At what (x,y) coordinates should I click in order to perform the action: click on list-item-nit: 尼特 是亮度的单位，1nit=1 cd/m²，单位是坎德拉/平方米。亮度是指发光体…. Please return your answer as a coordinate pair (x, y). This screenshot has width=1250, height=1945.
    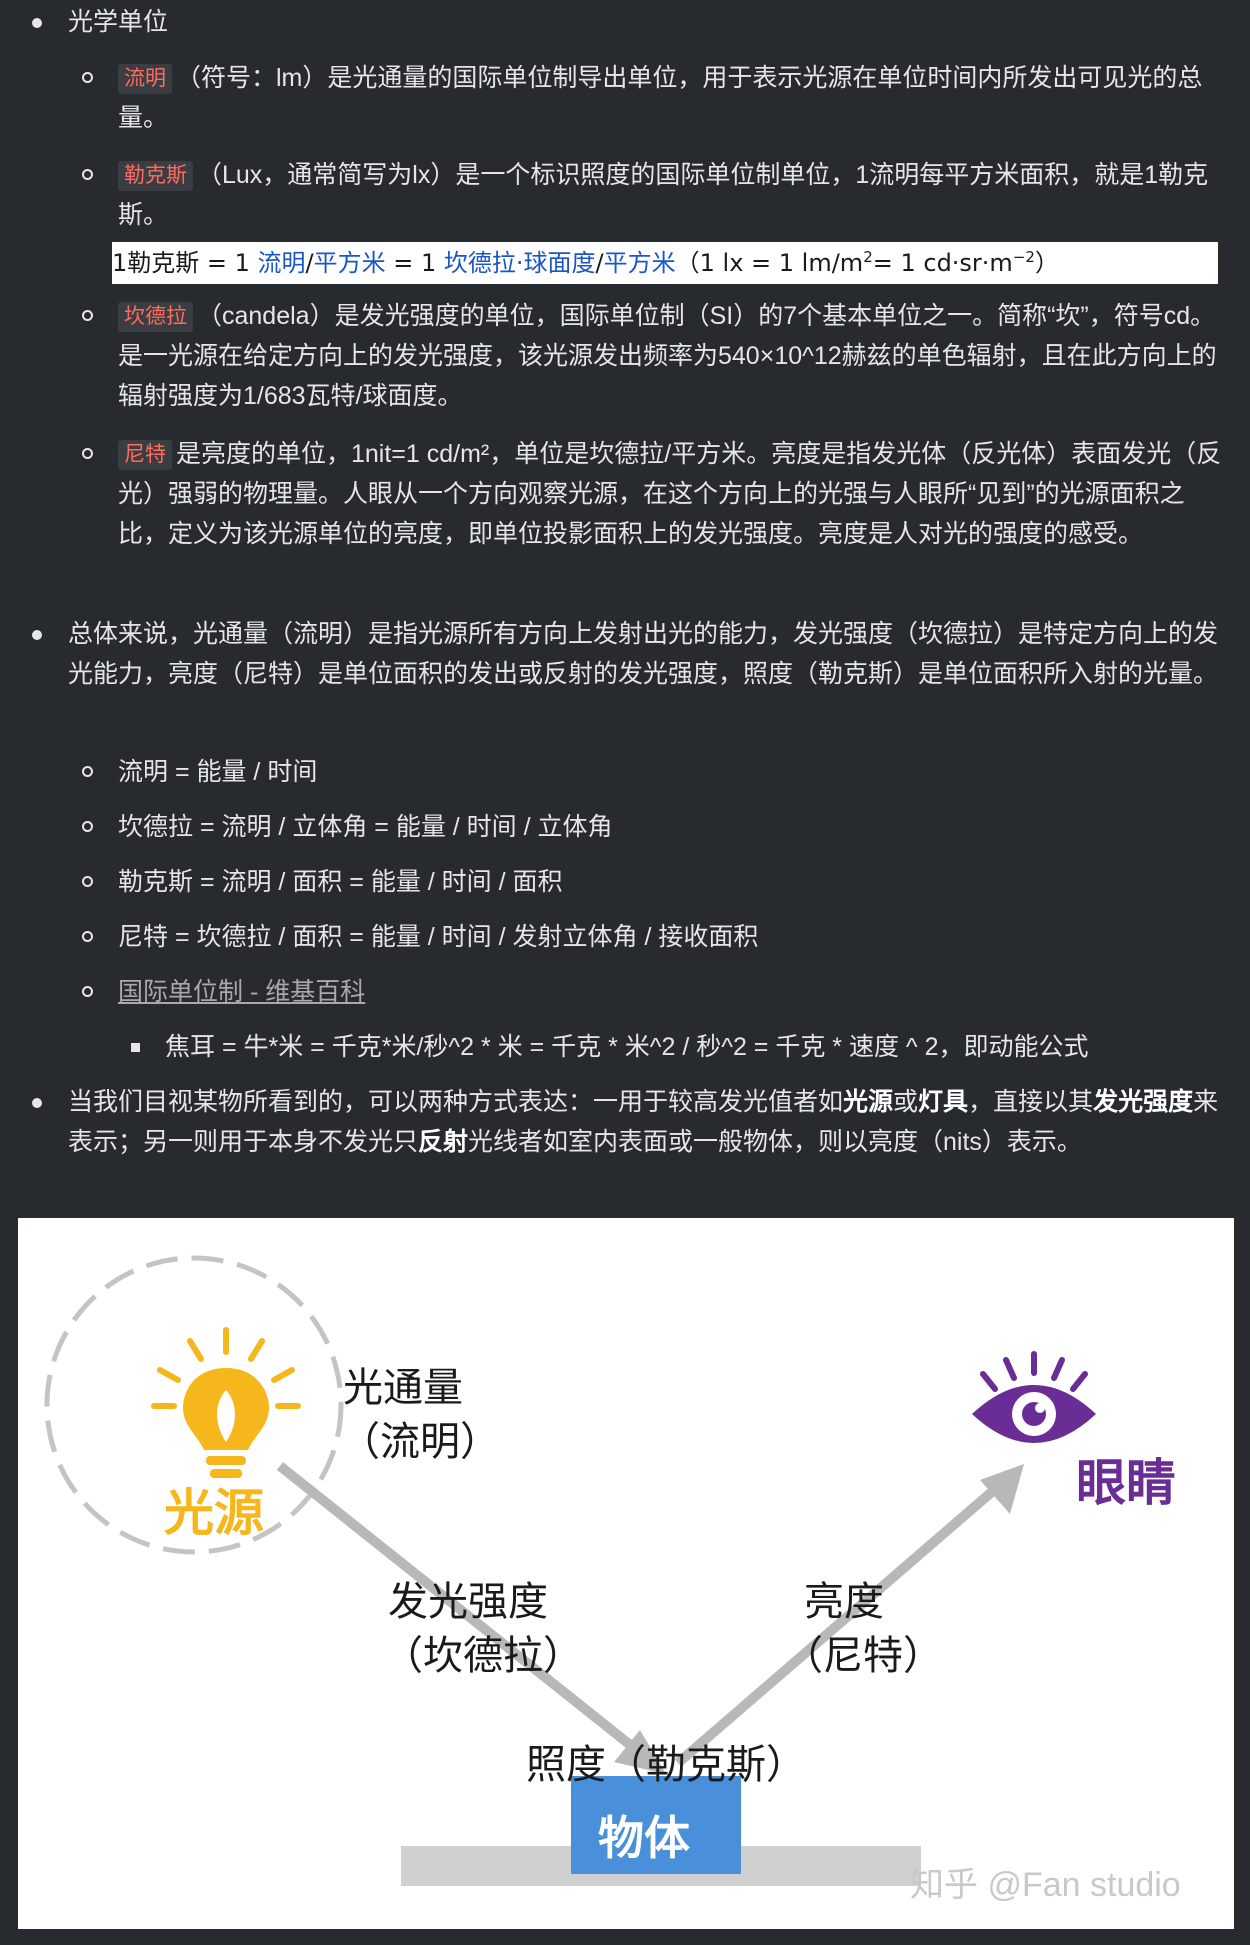
    Looking at the image, I should click on (625, 494).